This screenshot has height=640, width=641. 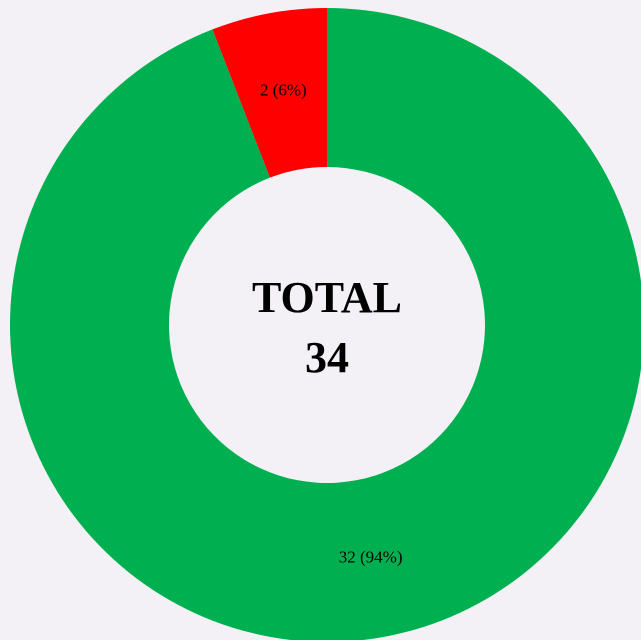 I want to click on segment, so click(x=269, y=93).